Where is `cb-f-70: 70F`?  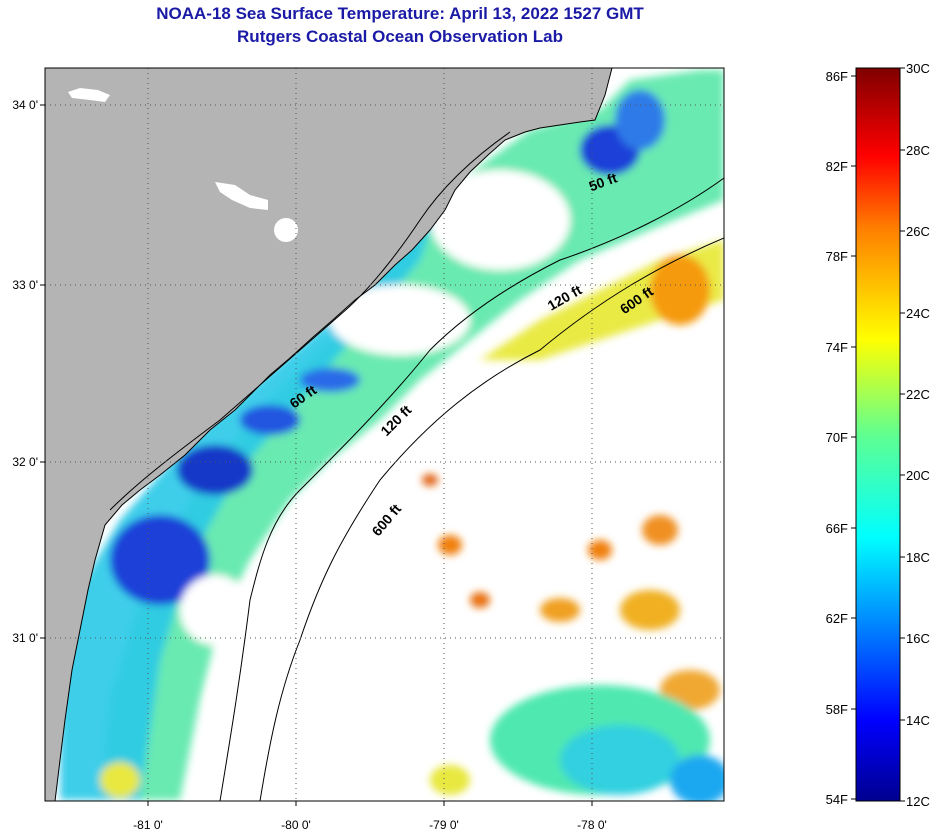
cb-f-70: 70F is located at coordinates (837, 437).